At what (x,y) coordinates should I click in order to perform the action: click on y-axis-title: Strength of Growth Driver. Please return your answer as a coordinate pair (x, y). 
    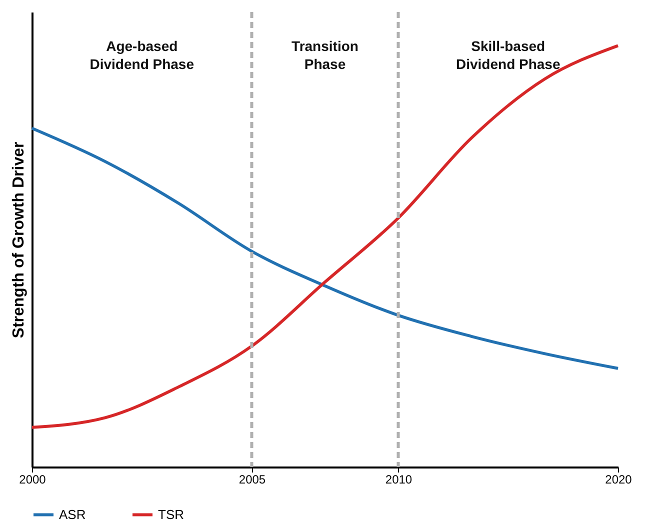
    Looking at the image, I should click on (19, 240).